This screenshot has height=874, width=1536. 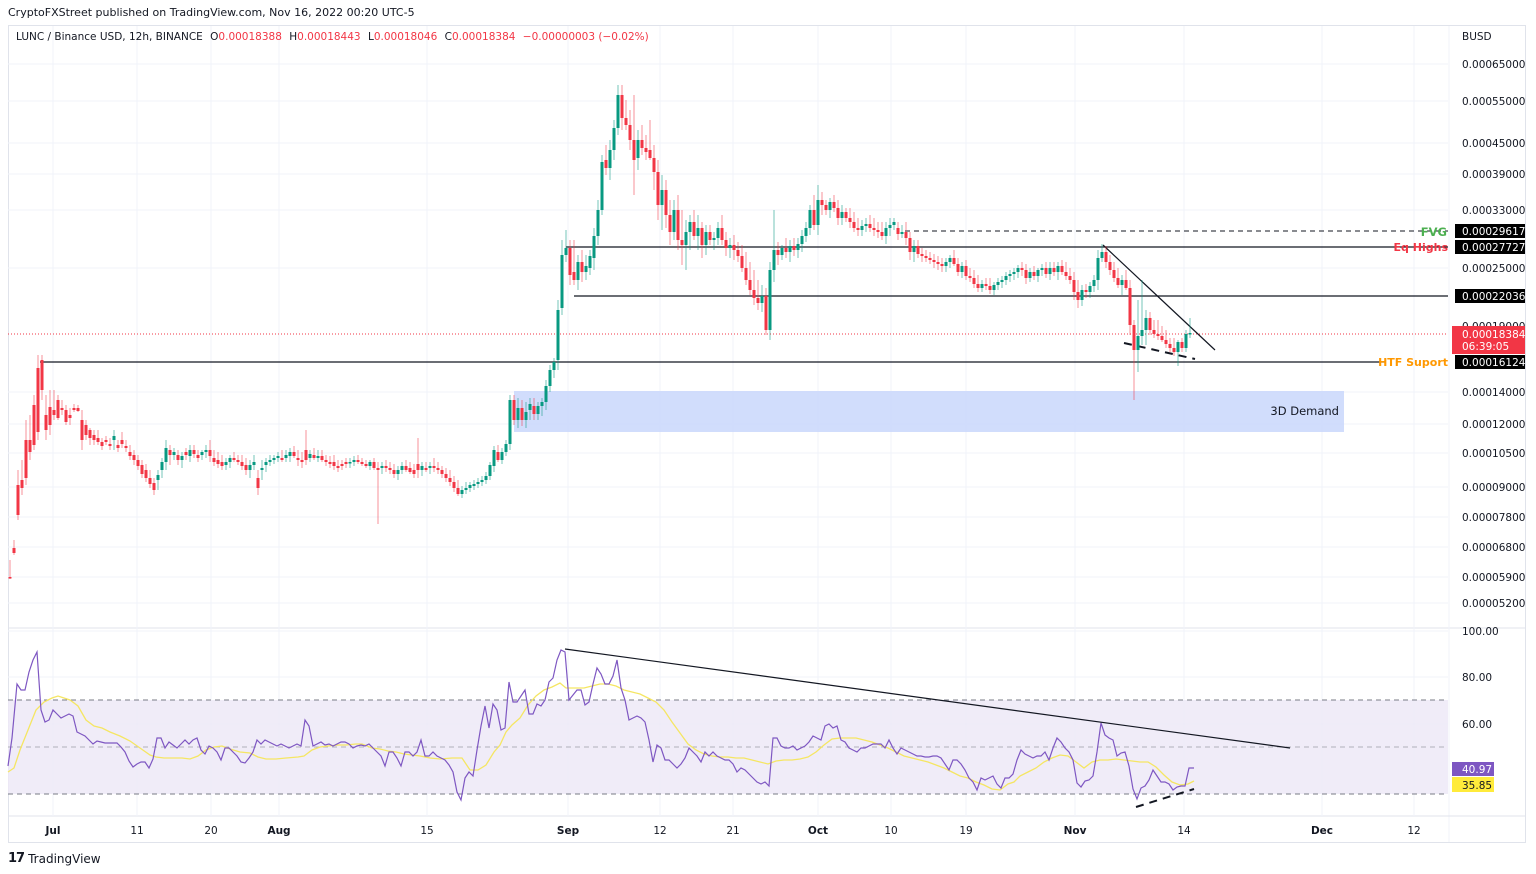 I want to click on symbol-title: LUNC / Binance USD, 12h, BINANCE, so click(x=109, y=37).